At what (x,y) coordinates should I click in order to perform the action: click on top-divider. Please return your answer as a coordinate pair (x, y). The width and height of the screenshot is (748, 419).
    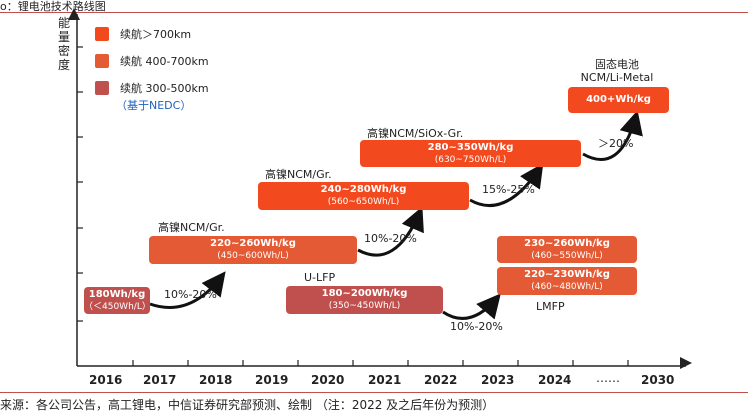
    Looking at the image, I should click on (374, 12).